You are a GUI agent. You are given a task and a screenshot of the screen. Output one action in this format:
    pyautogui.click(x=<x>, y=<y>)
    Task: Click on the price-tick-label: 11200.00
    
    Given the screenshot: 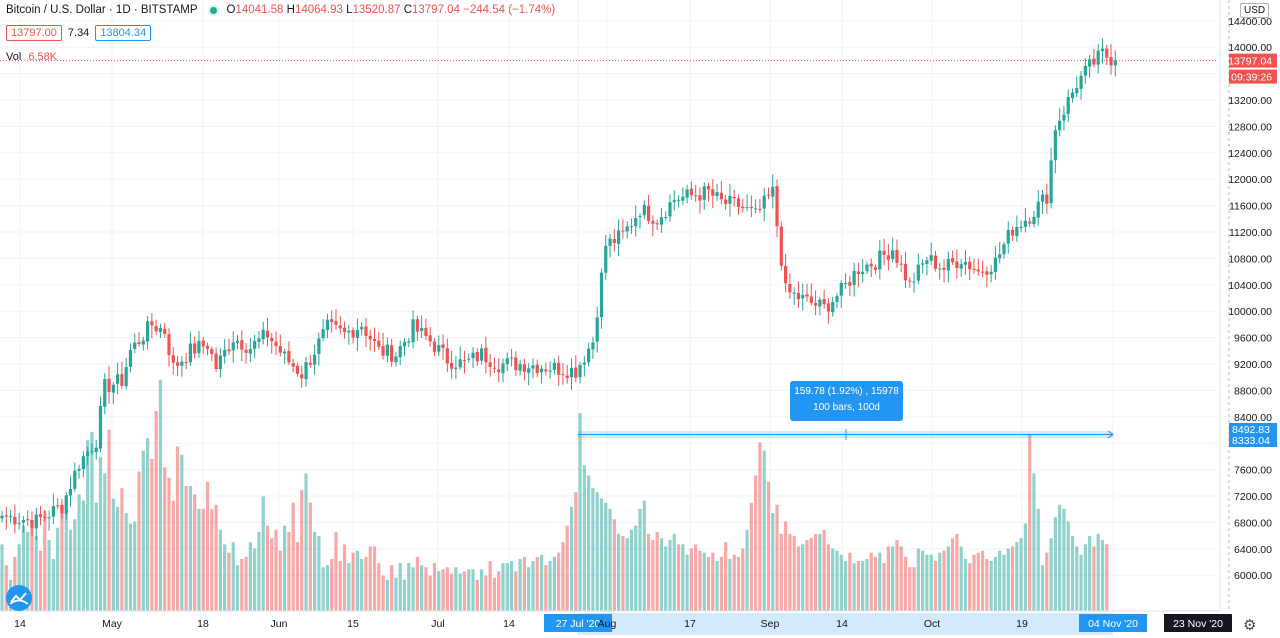 What is the action you would take?
    pyautogui.click(x=1250, y=233)
    